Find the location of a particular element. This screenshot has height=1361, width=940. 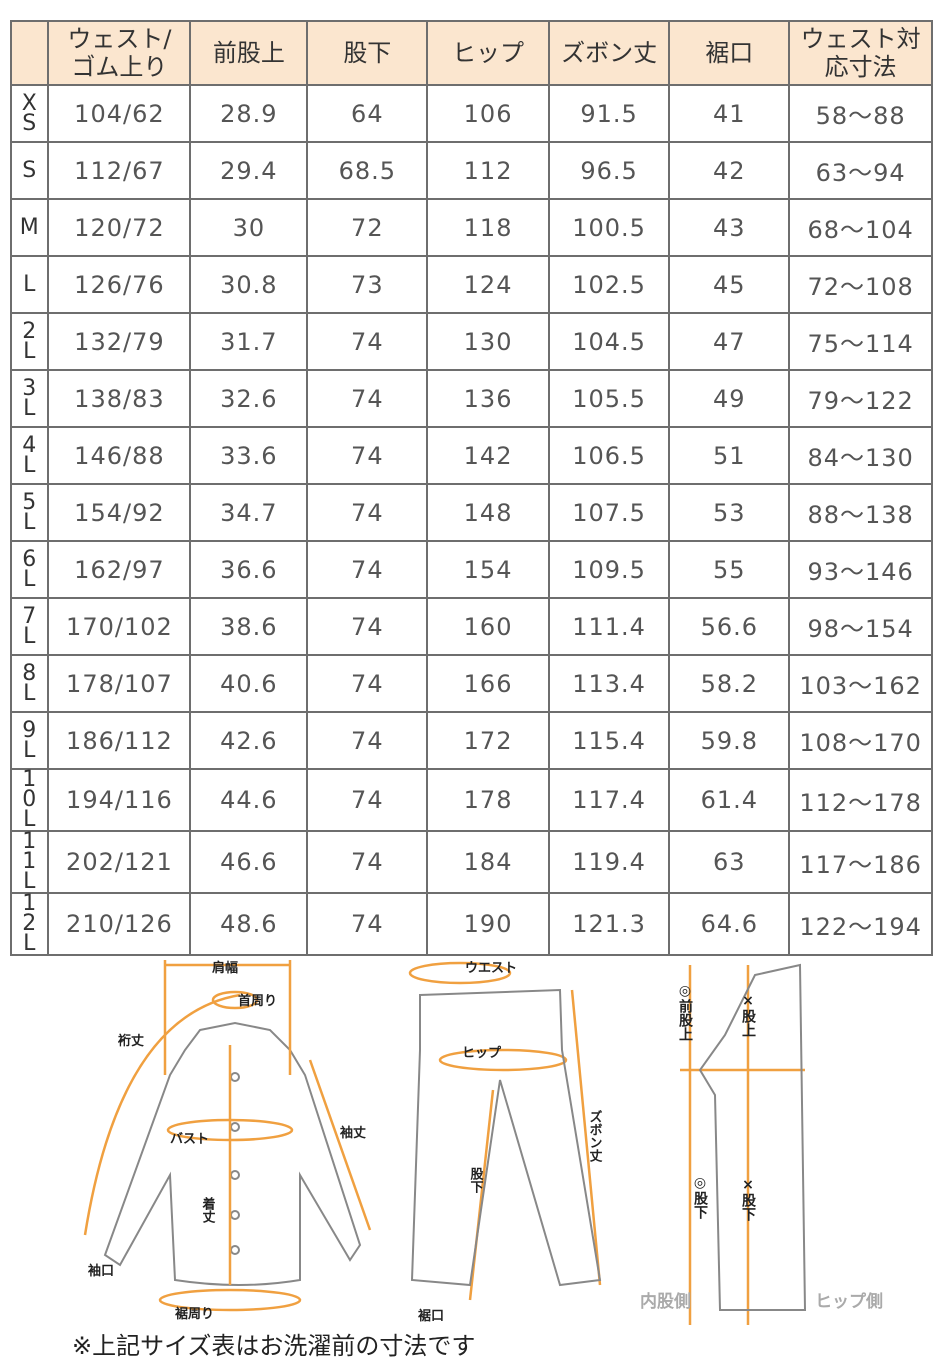

table-cell: 68〜104 is located at coordinates (860, 227).